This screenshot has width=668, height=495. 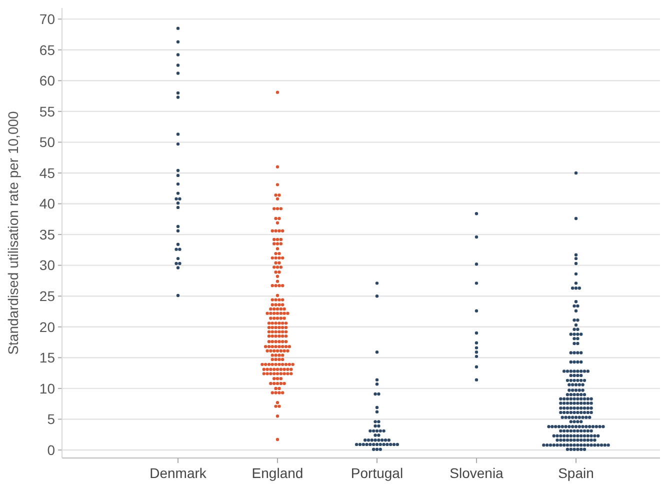 I want to click on y-tick-label: 15, so click(x=47, y=358).